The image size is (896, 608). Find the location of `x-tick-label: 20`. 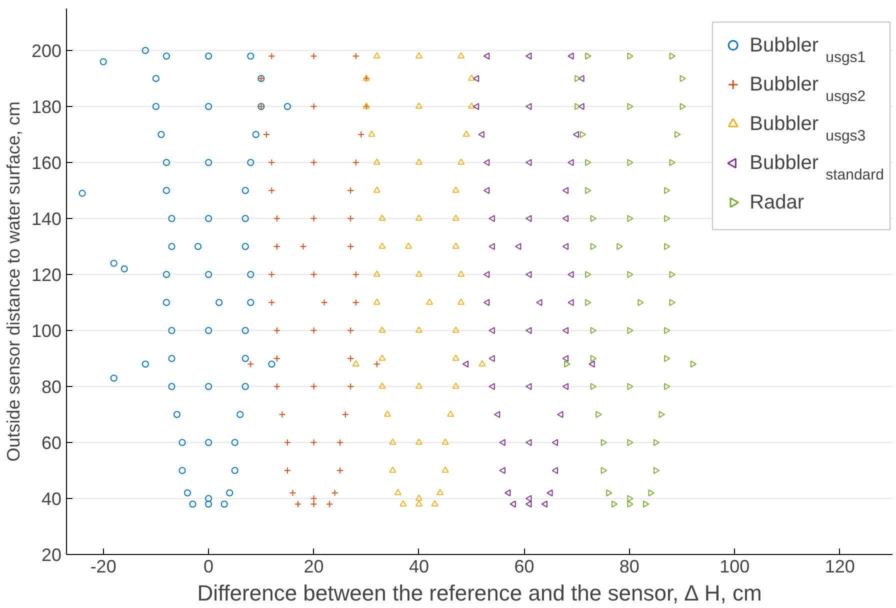

x-tick-label: 20 is located at coordinates (314, 566).